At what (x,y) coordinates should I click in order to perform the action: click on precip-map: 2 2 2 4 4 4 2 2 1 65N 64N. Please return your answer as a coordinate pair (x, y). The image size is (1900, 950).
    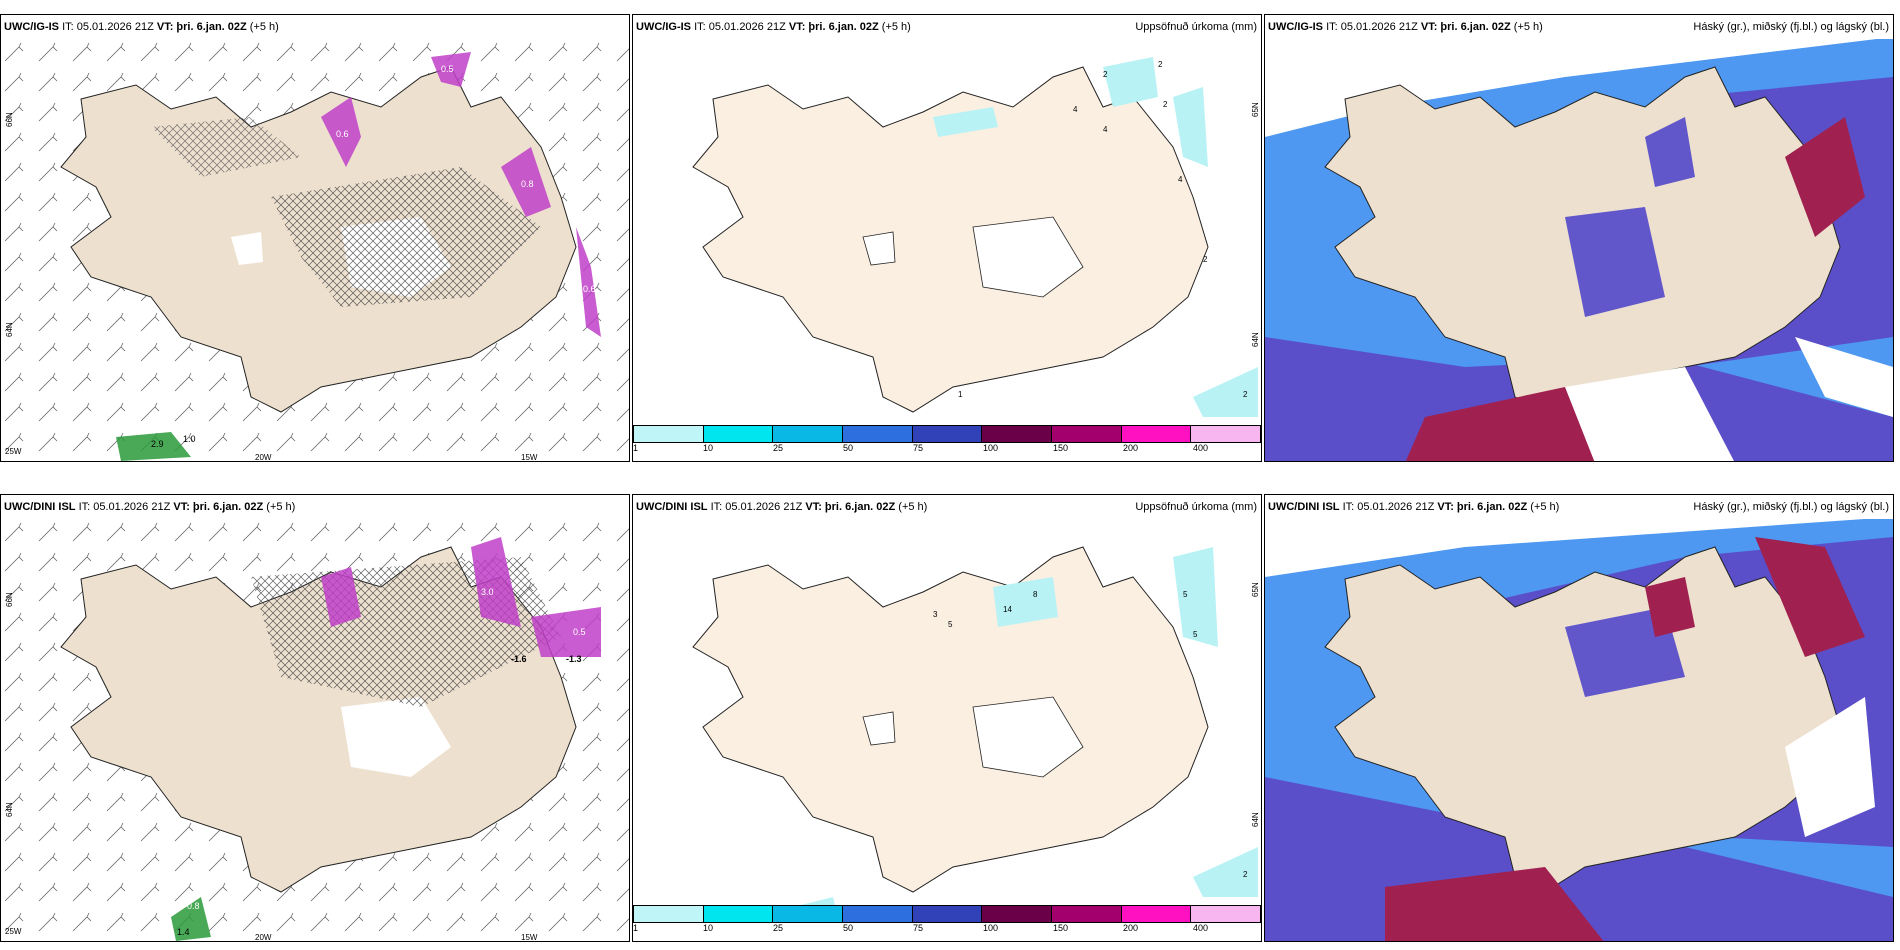
    Looking at the image, I should click on (947, 249).